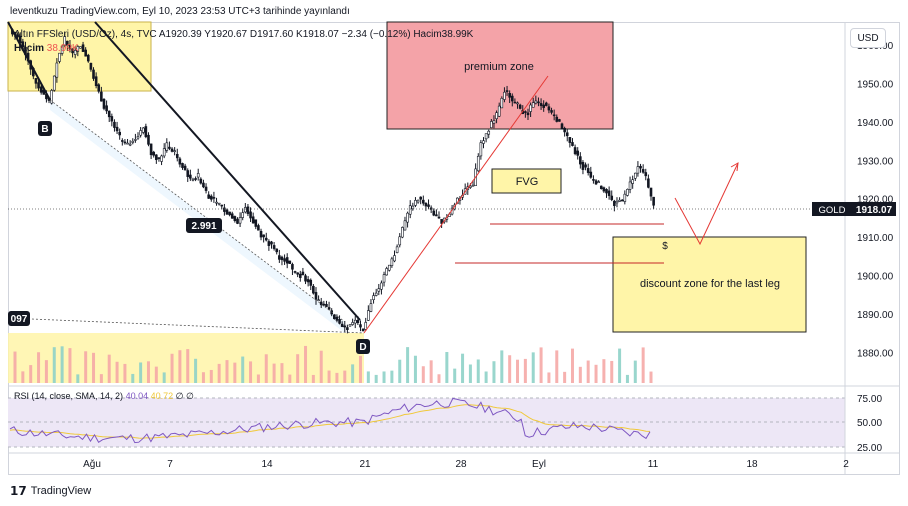 The image size is (908, 506). Describe the element at coordinates (706, 204) in the screenshot. I see `projection-path` at that location.